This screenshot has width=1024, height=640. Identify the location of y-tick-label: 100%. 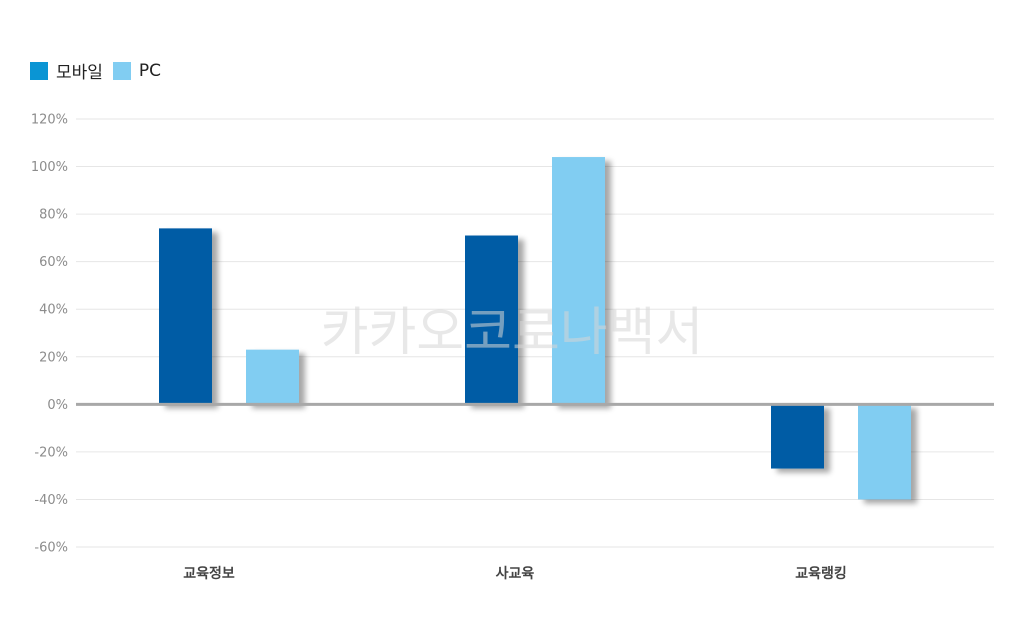
(49, 167).